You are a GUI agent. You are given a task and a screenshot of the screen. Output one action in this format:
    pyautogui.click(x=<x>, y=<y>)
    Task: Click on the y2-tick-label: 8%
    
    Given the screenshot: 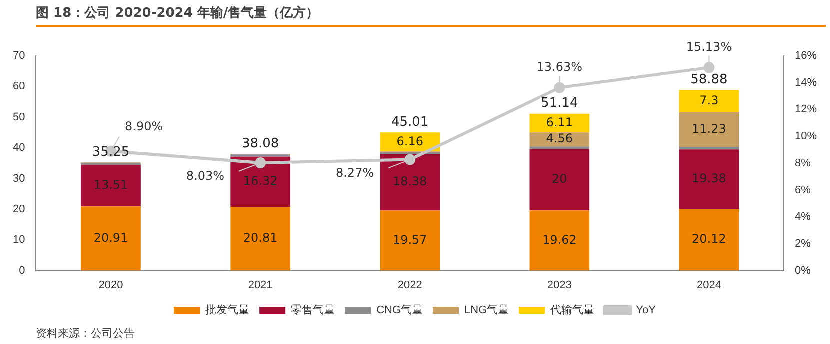 What is the action you would take?
    pyautogui.click(x=803, y=163)
    